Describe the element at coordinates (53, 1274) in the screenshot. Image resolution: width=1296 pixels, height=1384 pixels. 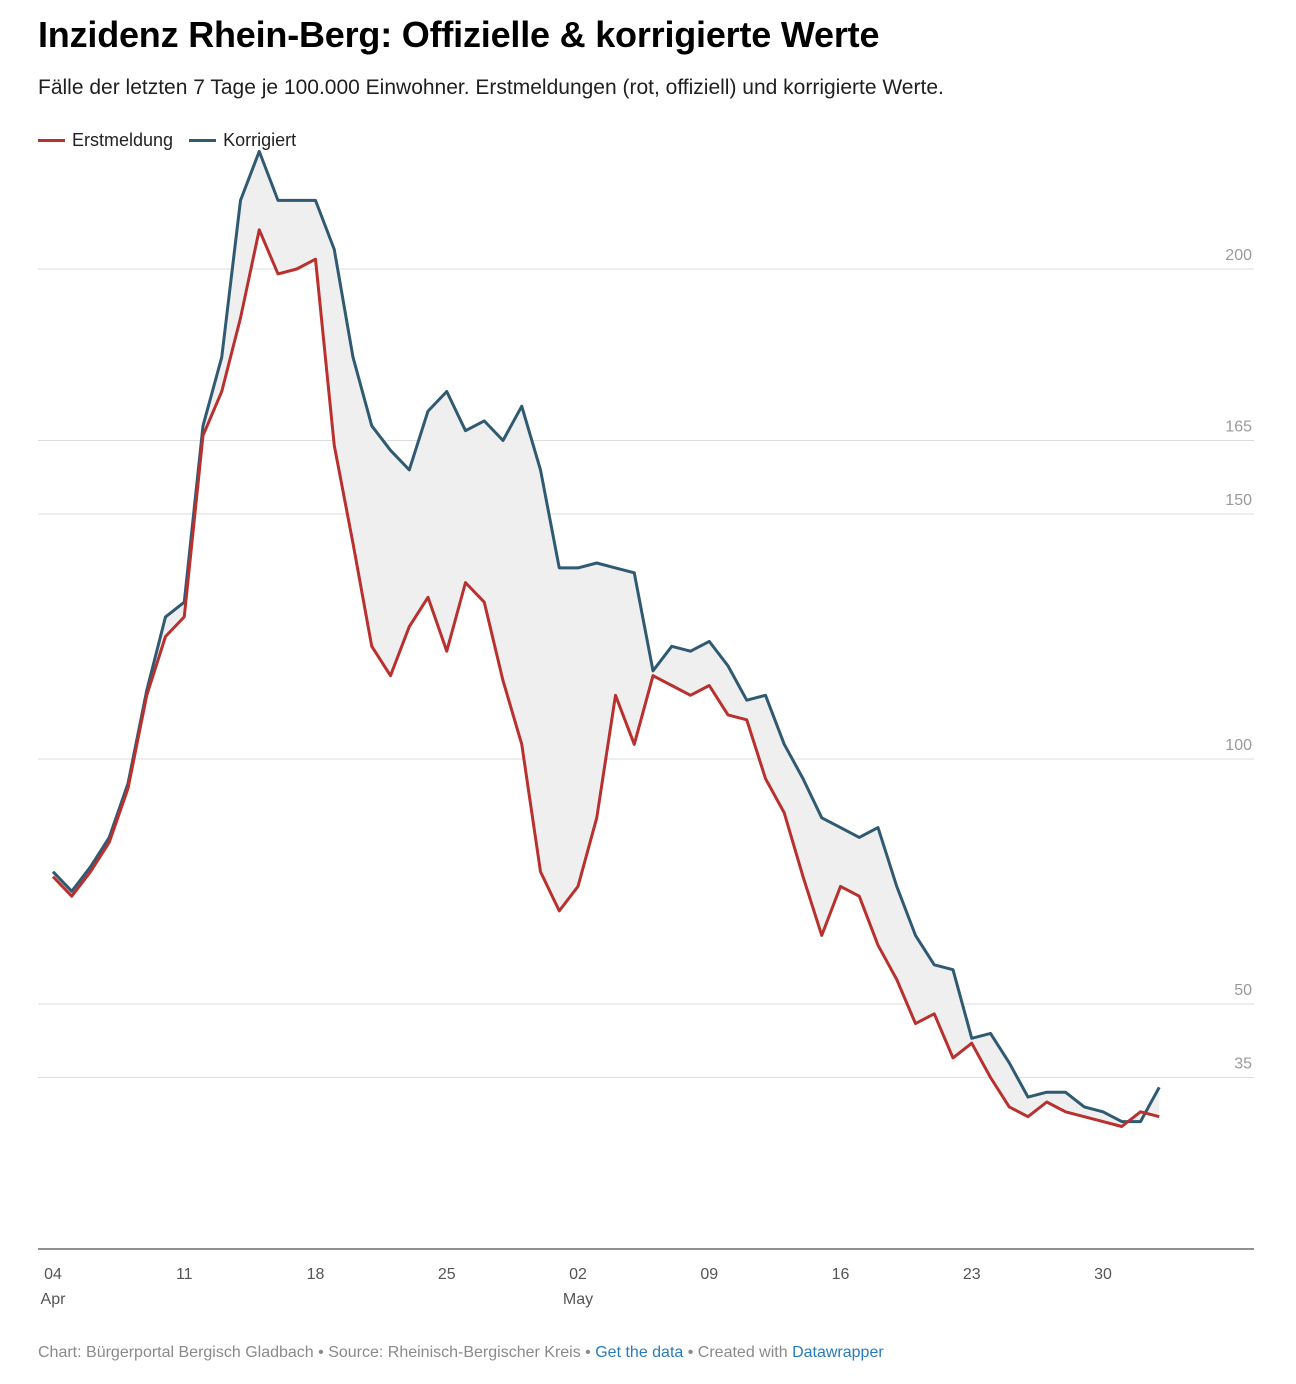
I see `x-tick-label-2021-04-04: 04` at that location.